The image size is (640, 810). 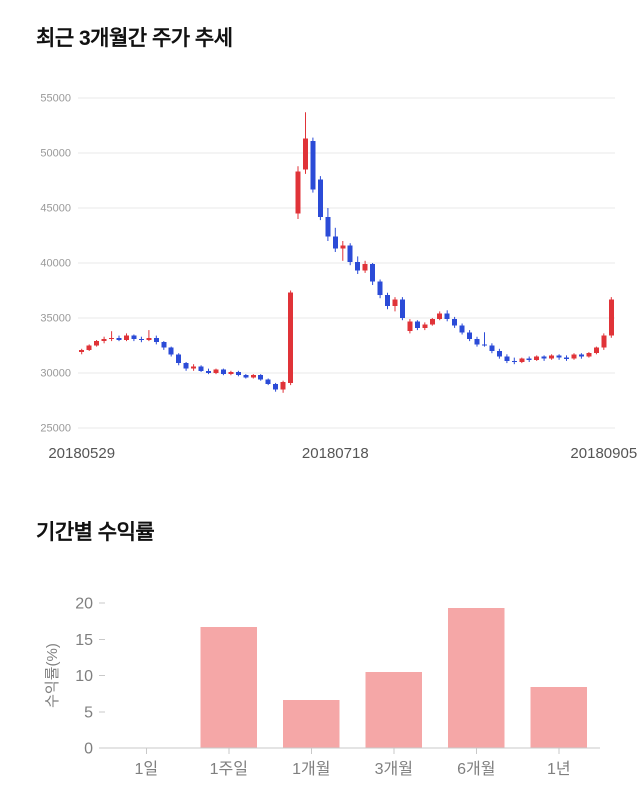 I want to click on x-axis-category-label: 1일, so click(x=146, y=769).